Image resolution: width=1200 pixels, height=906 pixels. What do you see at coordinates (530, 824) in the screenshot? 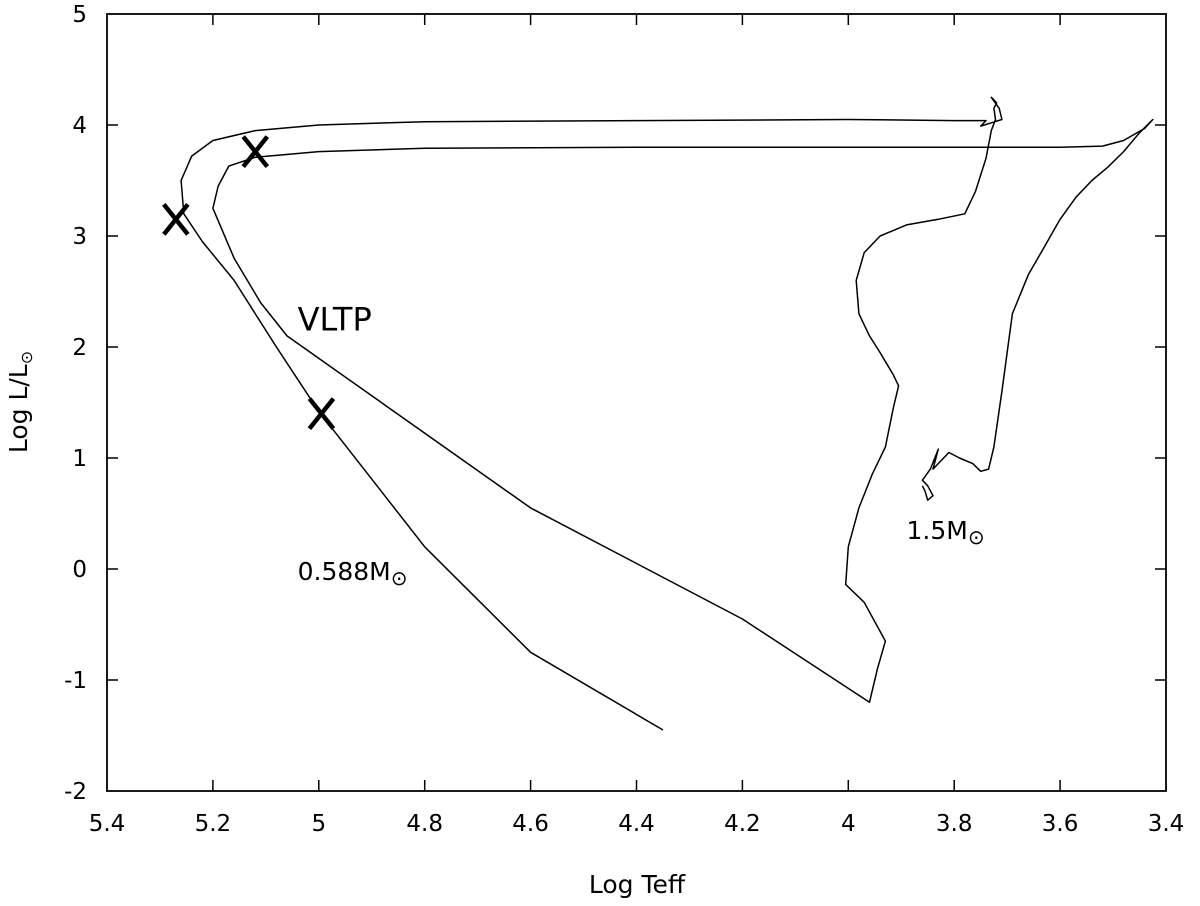
I see `x-tick-label: 4.6` at bounding box center [530, 824].